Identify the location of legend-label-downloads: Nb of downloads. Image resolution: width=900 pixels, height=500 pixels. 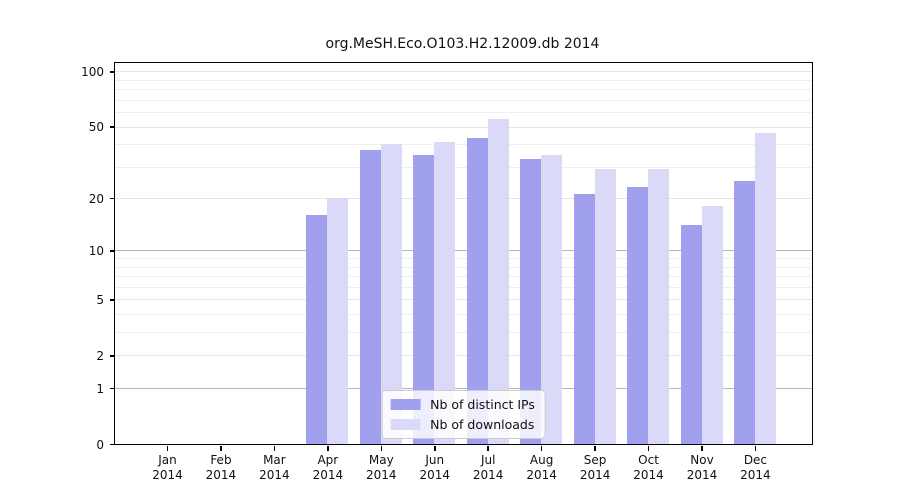
(482, 424).